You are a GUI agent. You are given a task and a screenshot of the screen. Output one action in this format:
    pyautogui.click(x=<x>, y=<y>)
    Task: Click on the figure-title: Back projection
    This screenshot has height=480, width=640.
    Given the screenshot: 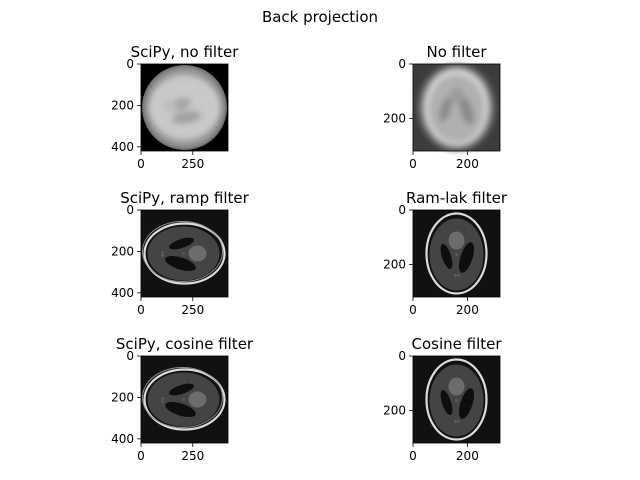 What is the action you would take?
    pyautogui.click(x=320, y=17)
    